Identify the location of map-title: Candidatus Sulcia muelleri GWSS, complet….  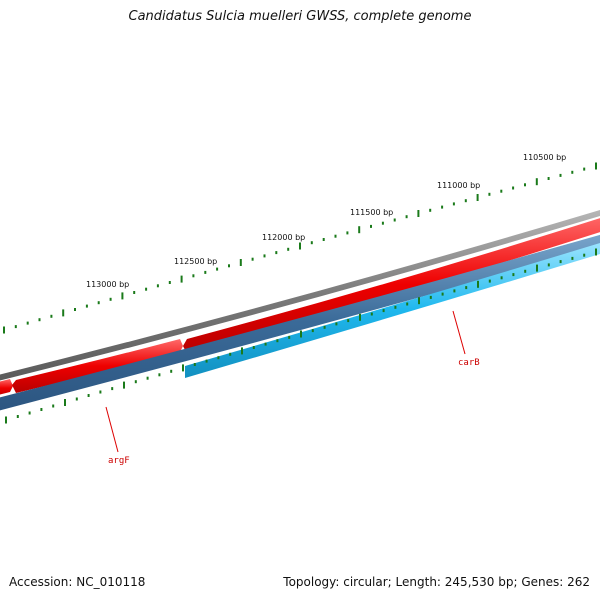
(300, 16).